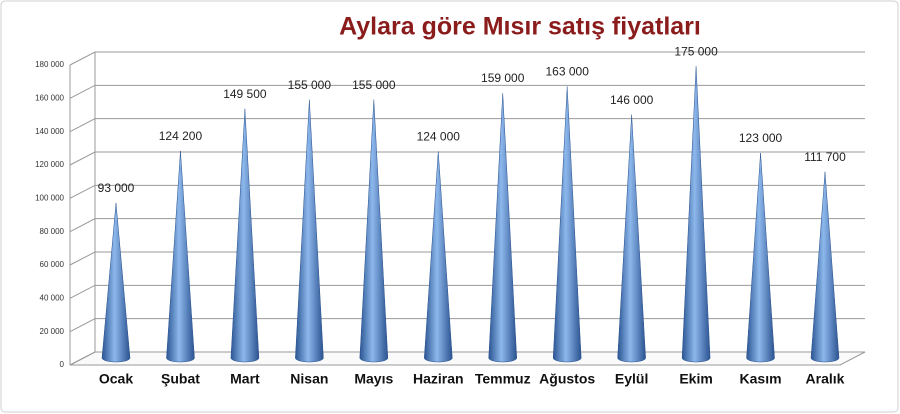 The width and height of the screenshot is (900, 414). Describe the element at coordinates (49, 131) in the screenshot. I see `y-tick-label: 140 000` at that location.